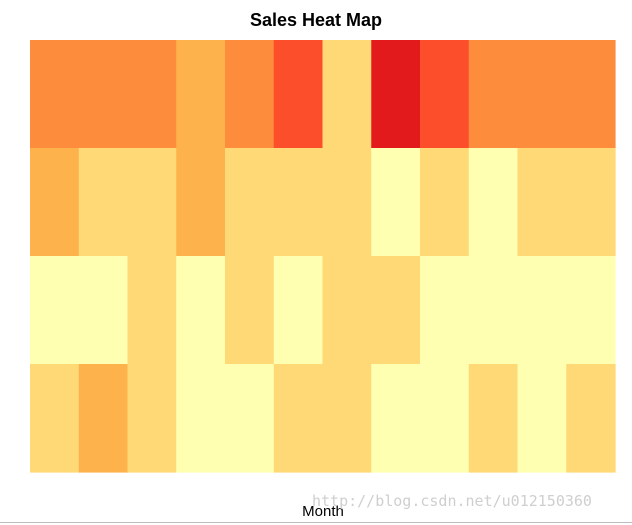  What do you see at coordinates (591, 310) in the screenshot?
I see `heatmap-cell-r3-c12` at bounding box center [591, 310].